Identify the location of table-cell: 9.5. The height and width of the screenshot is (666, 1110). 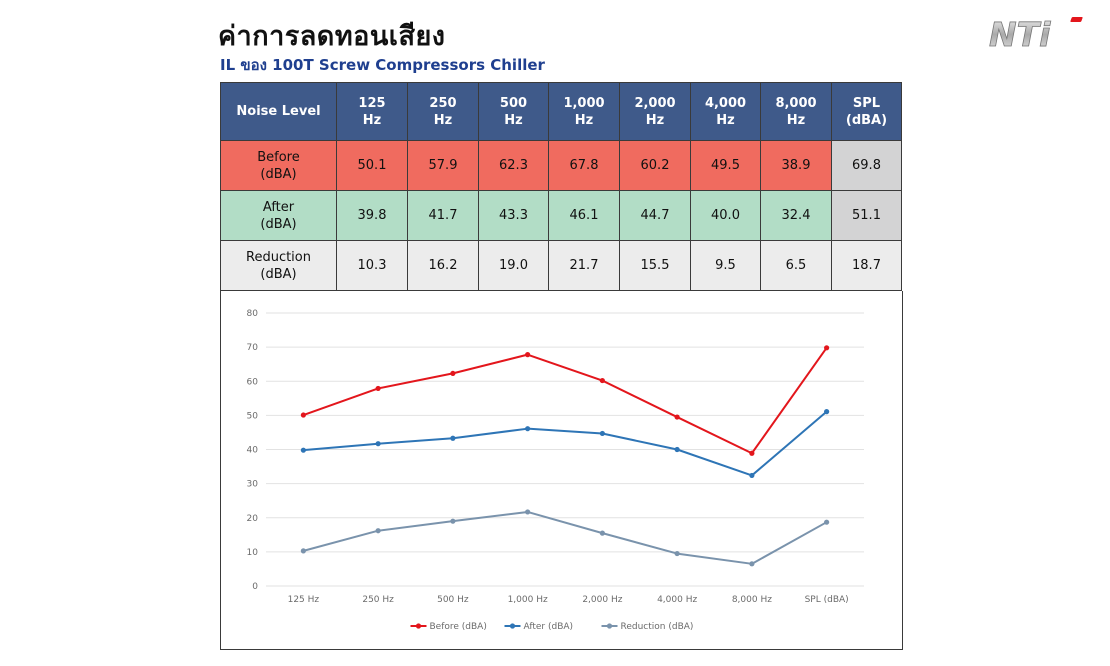
(725, 265).